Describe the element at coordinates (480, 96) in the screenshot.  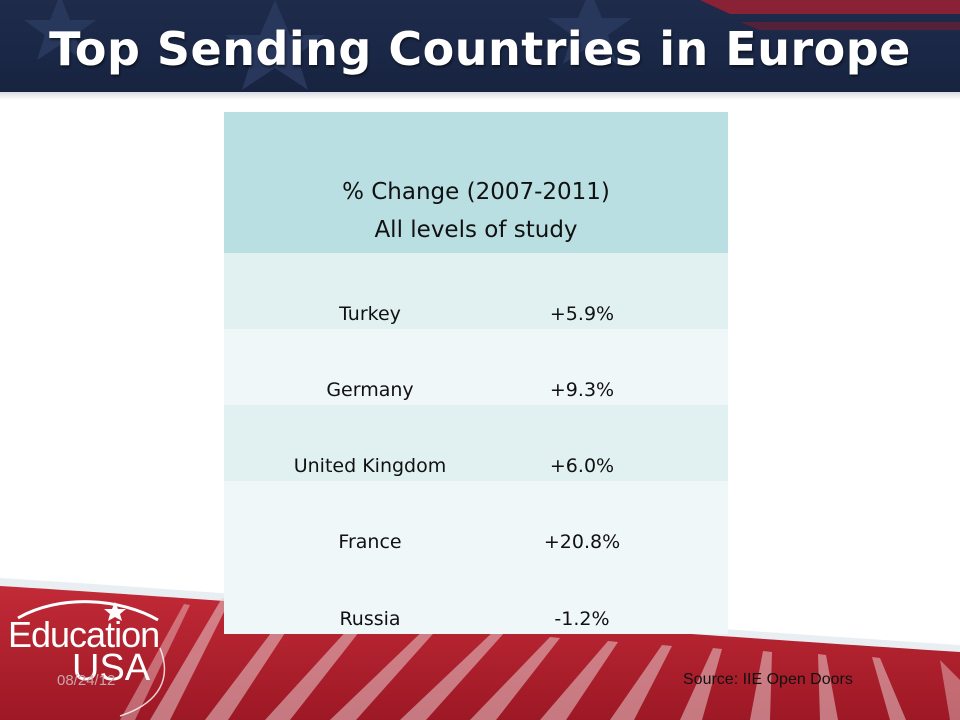
I see `header-divider` at that location.